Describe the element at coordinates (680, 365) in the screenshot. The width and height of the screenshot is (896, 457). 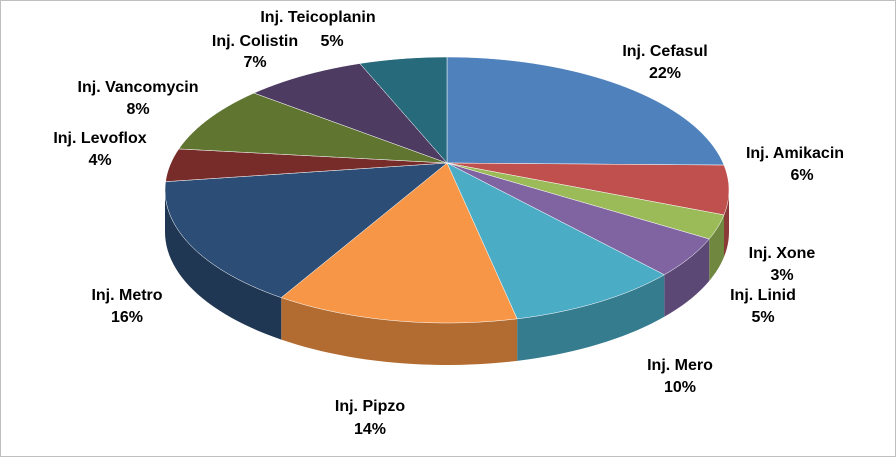
I see `slice-label: Inj. Mero` at that location.